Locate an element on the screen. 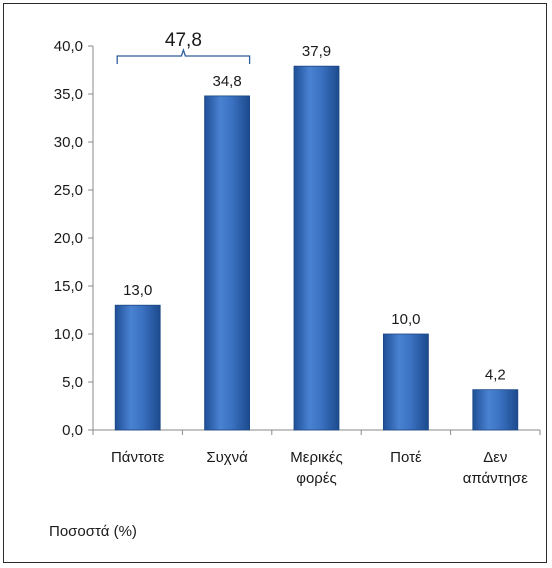 This screenshot has width=552, height=568. x-category-label: απάντησε is located at coordinates (496, 478).